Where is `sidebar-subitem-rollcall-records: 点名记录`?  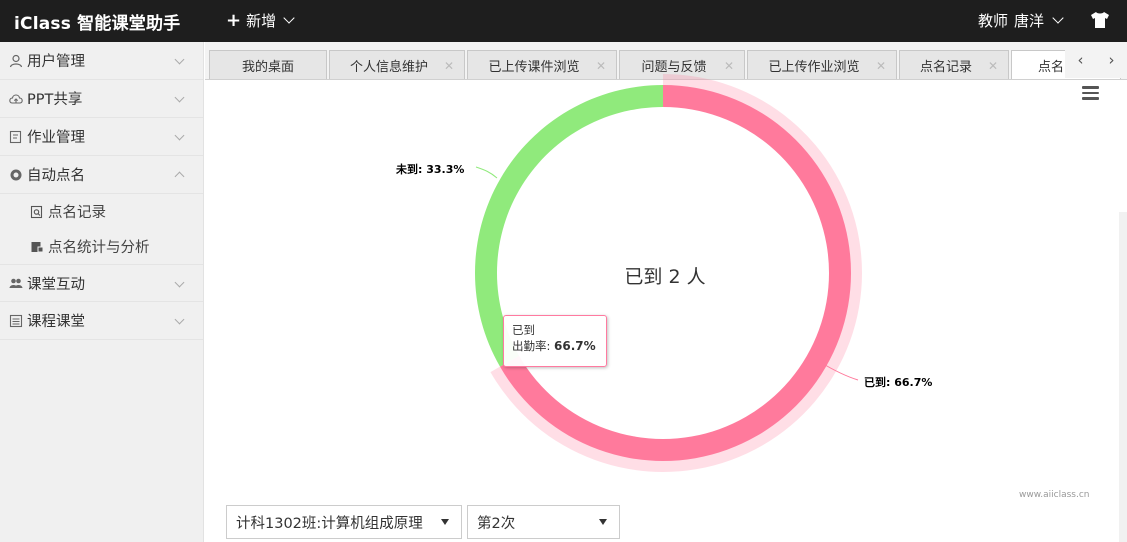 sidebar-subitem-rollcall-records: 点名记录 is located at coordinates (101, 211).